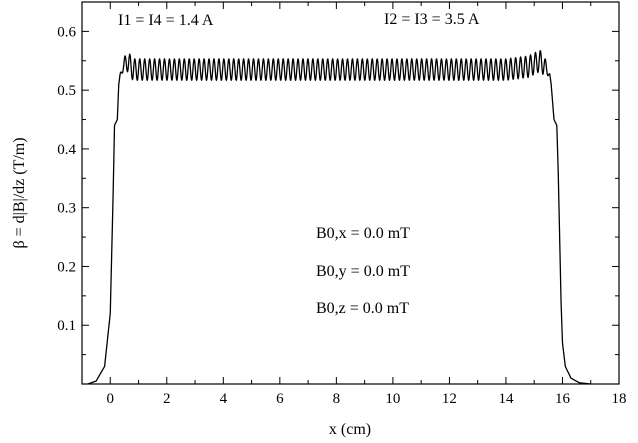  What do you see at coordinates (66, 150) in the screenshot?
I see `y-tick-label: 0.4` at bounding box center [66, 150].